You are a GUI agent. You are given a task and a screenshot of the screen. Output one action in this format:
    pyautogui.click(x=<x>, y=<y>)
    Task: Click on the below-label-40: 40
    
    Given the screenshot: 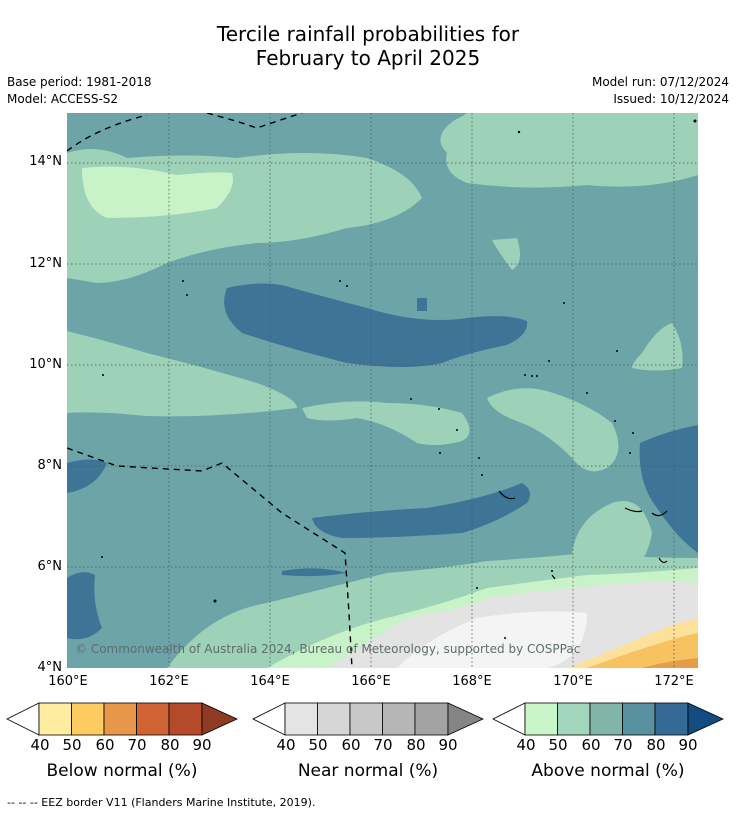 What is the action you would take?
    pyautogui.click(x=40, y=745)
    